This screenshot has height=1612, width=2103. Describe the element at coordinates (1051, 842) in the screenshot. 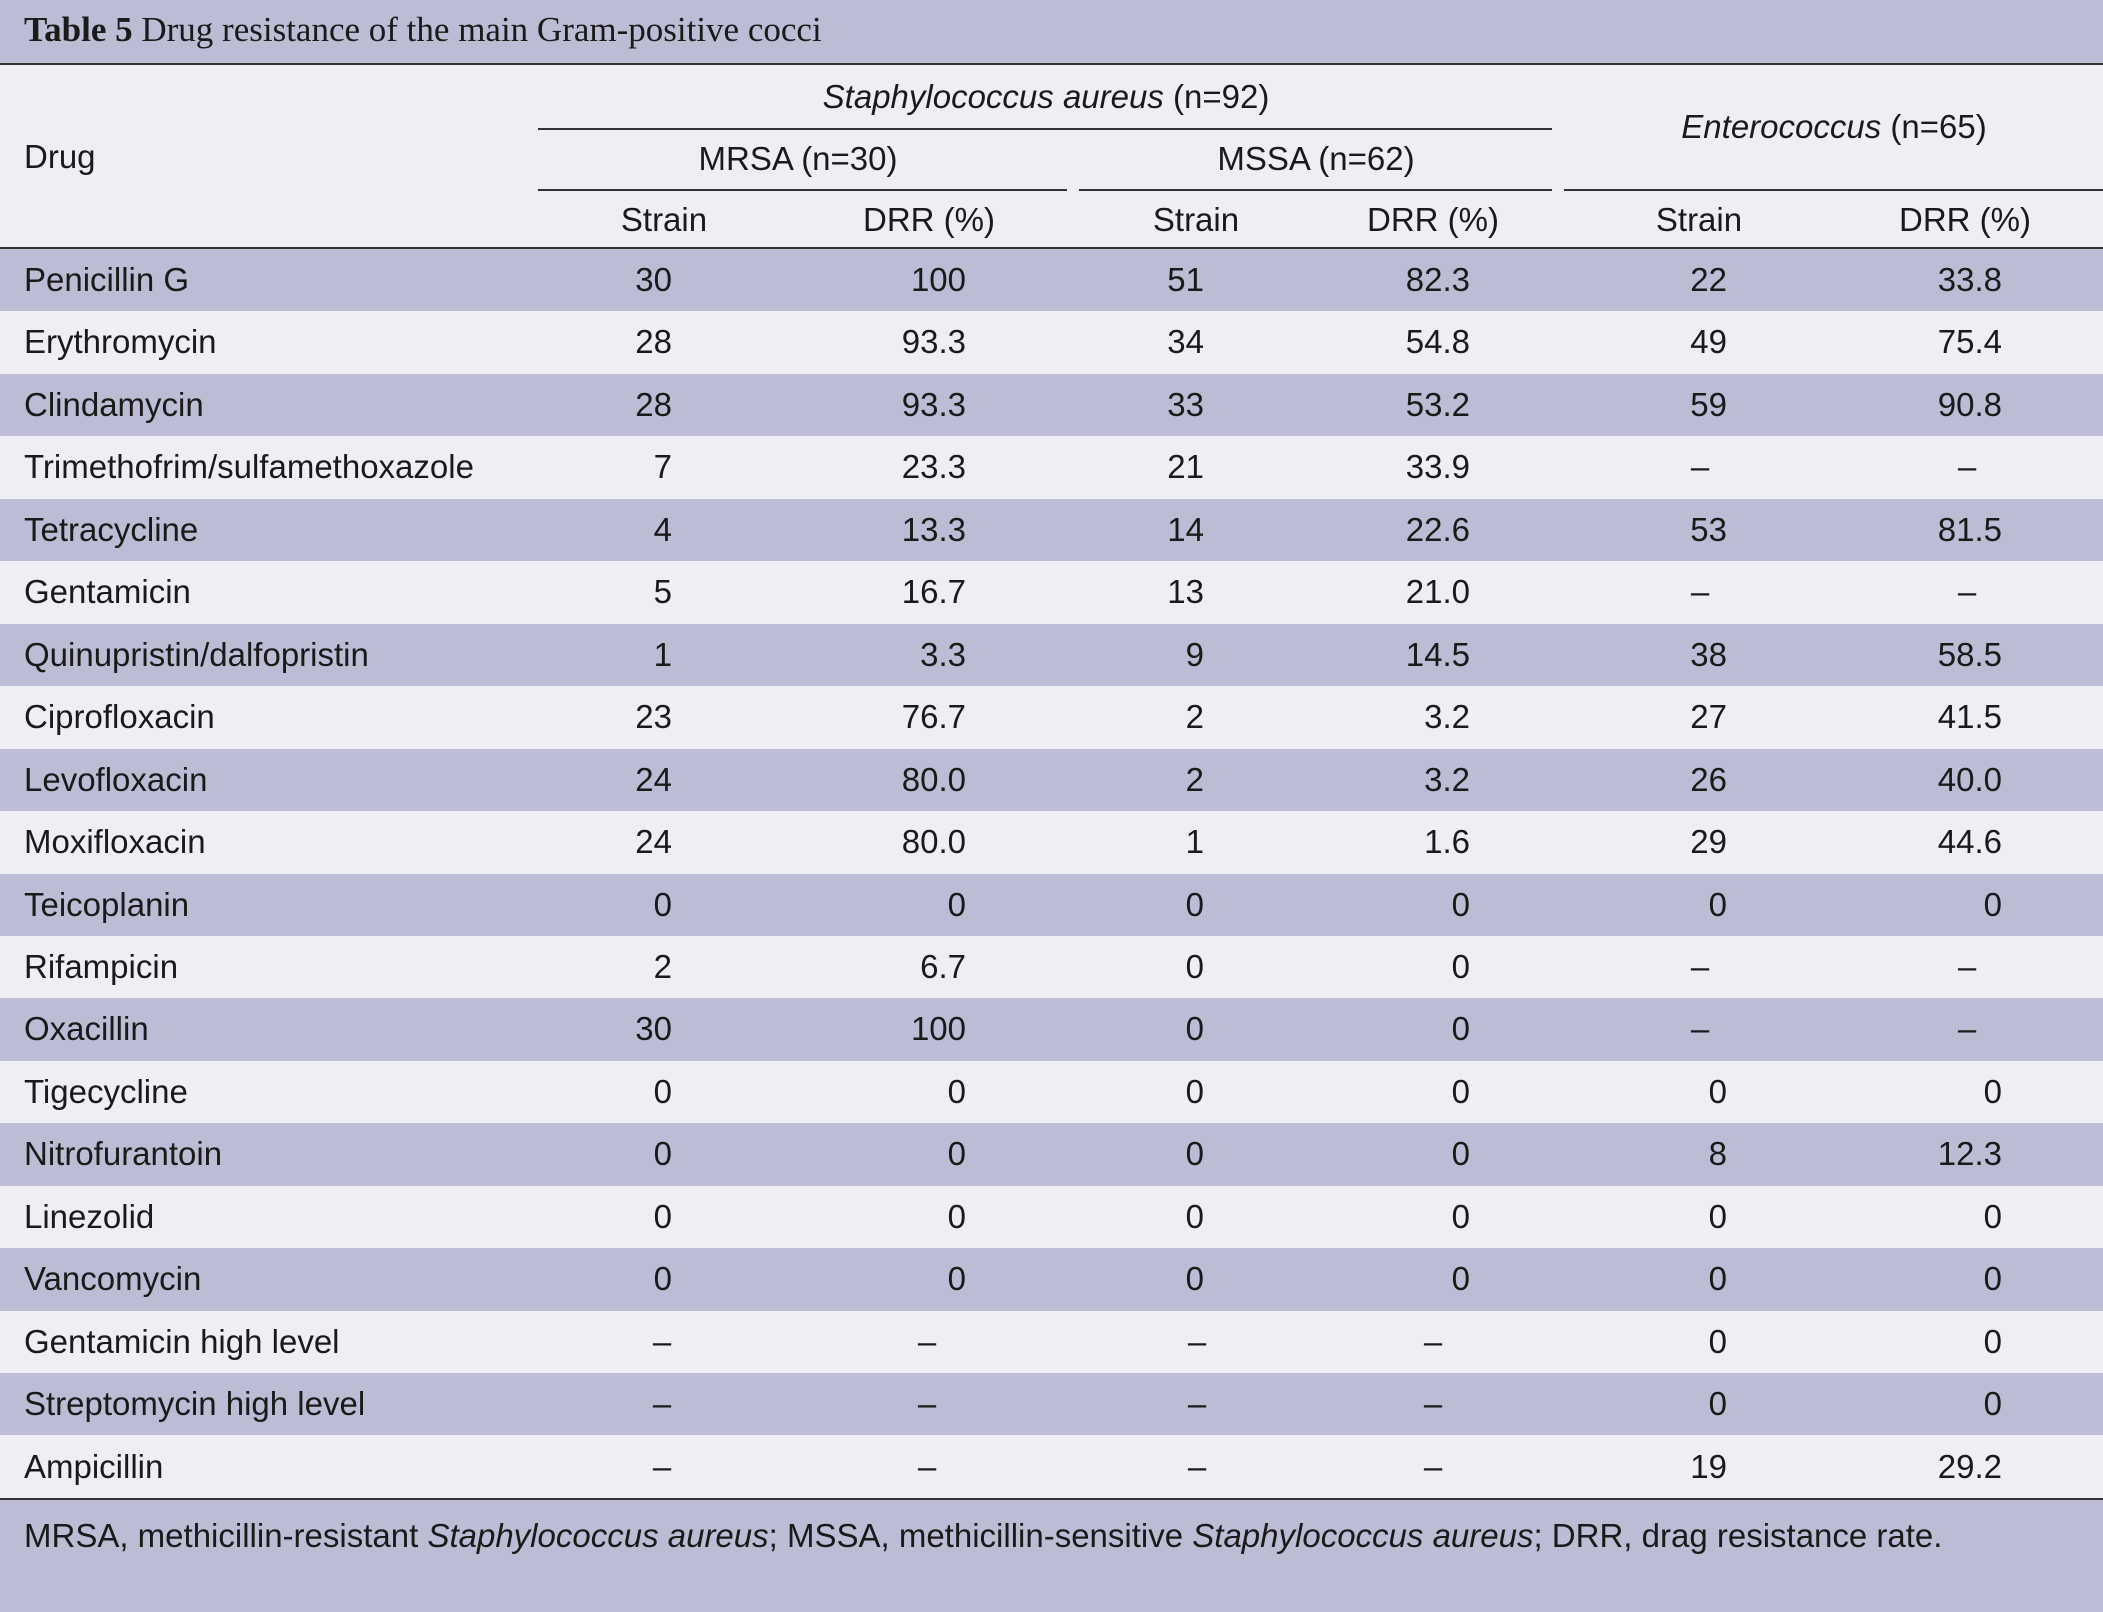

I see `table-row: Moxifloxacin 24 80.0 1 1.6 29 44.6` at that location.